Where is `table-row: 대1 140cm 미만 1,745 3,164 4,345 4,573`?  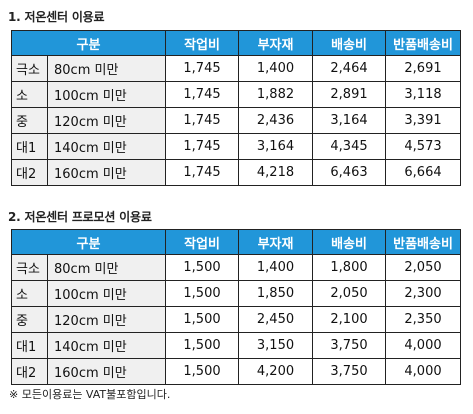 table-row: 대1 140cm 미만 1,745 3,164 4,345 4,573 is located at coordinates (236, 146).